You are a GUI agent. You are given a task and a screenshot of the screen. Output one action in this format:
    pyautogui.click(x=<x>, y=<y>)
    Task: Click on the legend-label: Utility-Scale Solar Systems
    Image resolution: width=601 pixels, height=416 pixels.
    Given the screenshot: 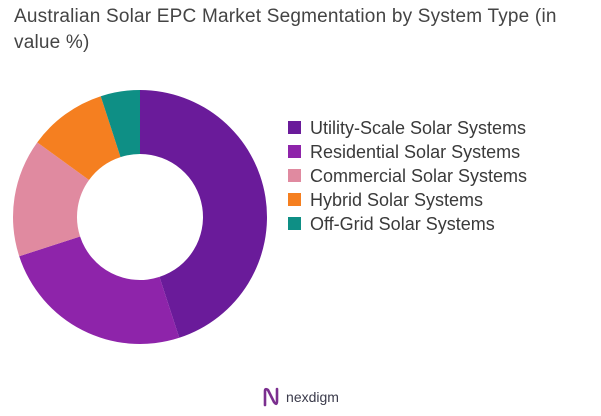 What is the action you would take?
    pyautogui.click(x=418, y=128)
    